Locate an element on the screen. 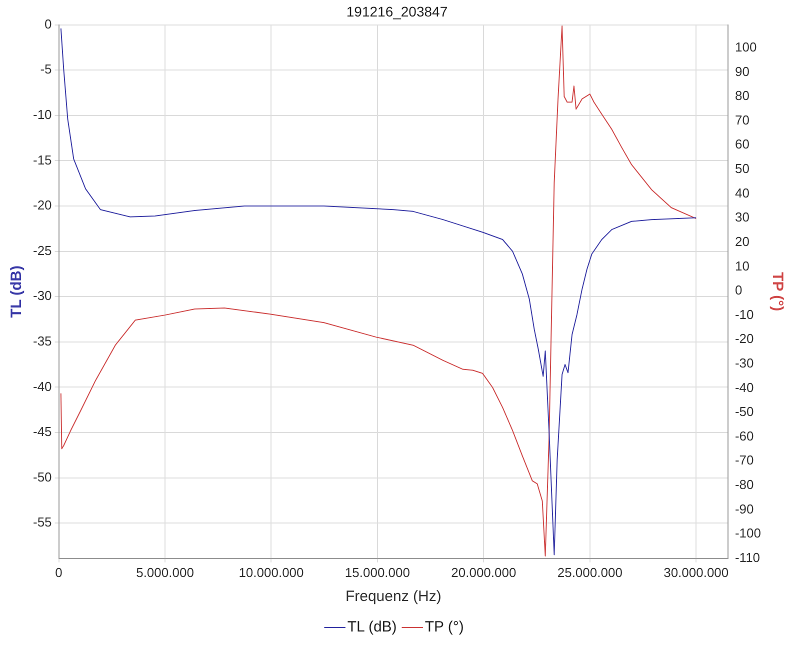  legend-label: TL (dB) is located at coordinates (372, 627).